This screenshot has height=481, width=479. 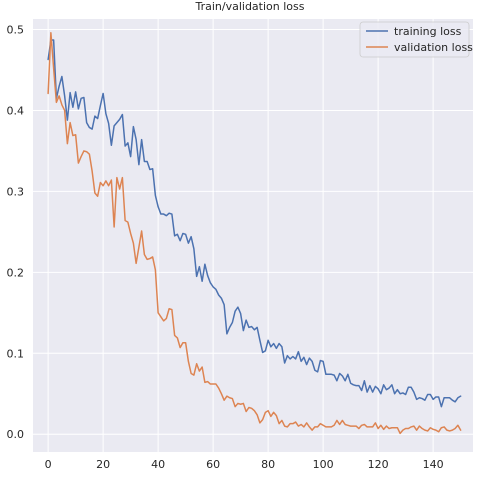 What do you see at coordinates (158, 464) in the screenshot?
I see `x-tick-label: 40` at bounding box center [158, 464].